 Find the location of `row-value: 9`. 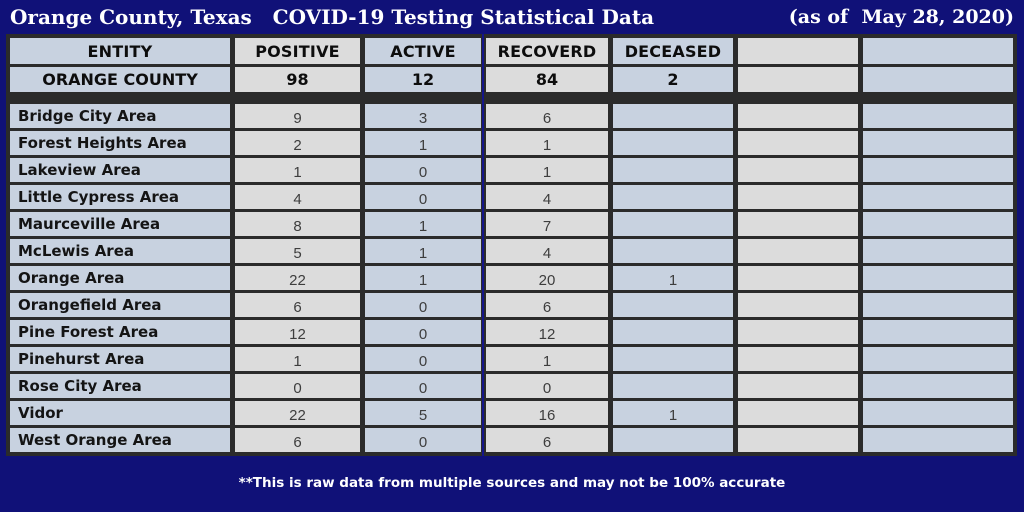

row-value: 9 is located at coordinates (297, 116).